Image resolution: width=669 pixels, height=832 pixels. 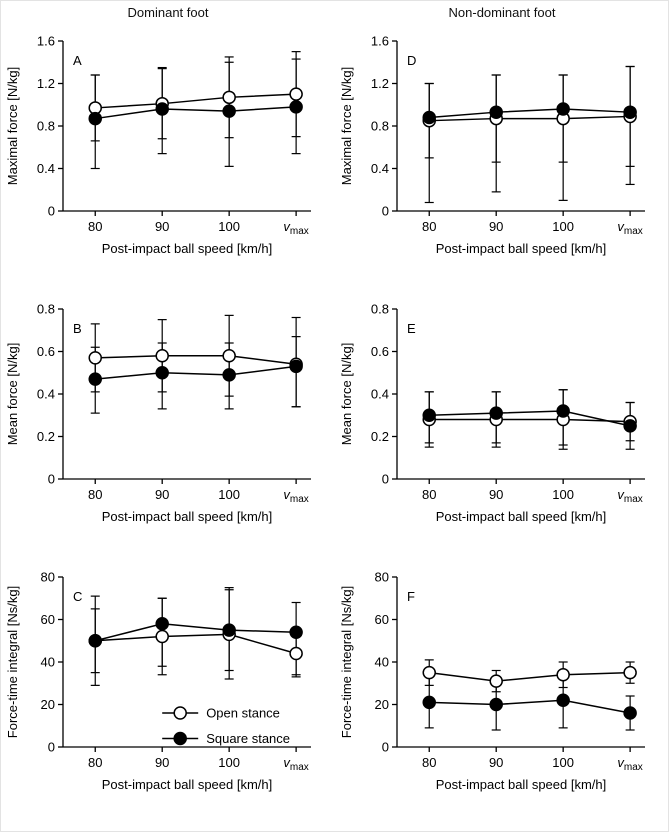 I want to click on x-tick-label: vmax, so click(x=629, y=496).